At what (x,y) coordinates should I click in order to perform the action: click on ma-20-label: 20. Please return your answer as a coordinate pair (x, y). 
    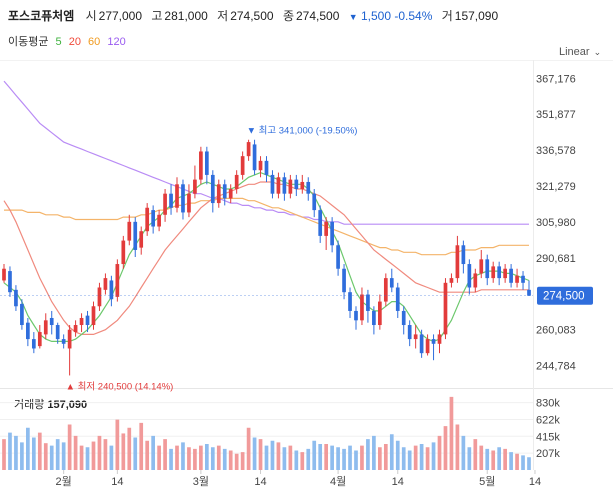
    Looking at the image, I should click on (74, 42).